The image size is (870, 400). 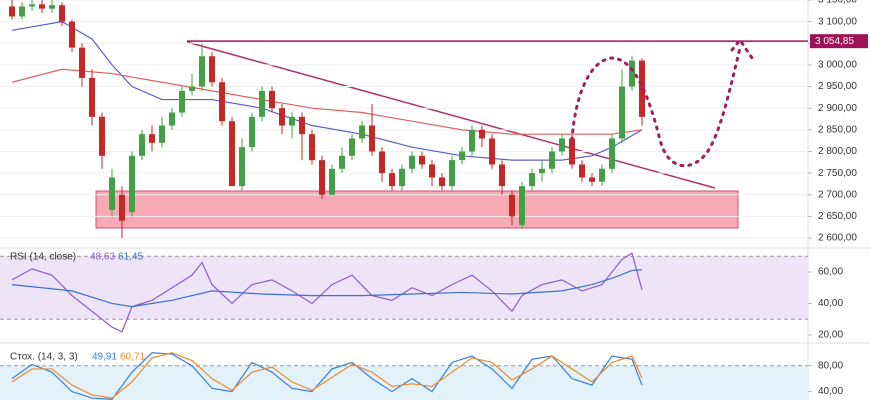 I want to click on y-tick-label: 20,00, so click(x=830, y=335).